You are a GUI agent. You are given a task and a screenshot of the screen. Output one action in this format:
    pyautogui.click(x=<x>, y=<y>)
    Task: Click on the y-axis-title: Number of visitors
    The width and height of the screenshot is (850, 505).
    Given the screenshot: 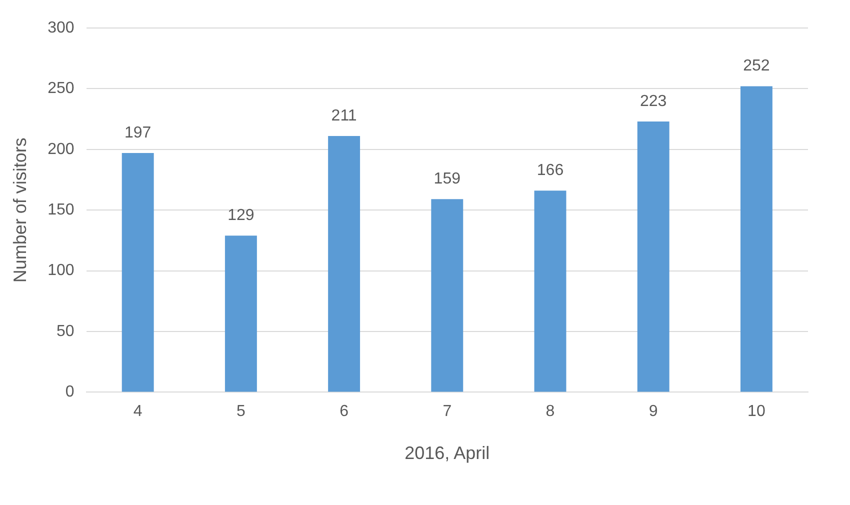 What is the action you would take?
    pyautogui.click(x=20, y=210)
    